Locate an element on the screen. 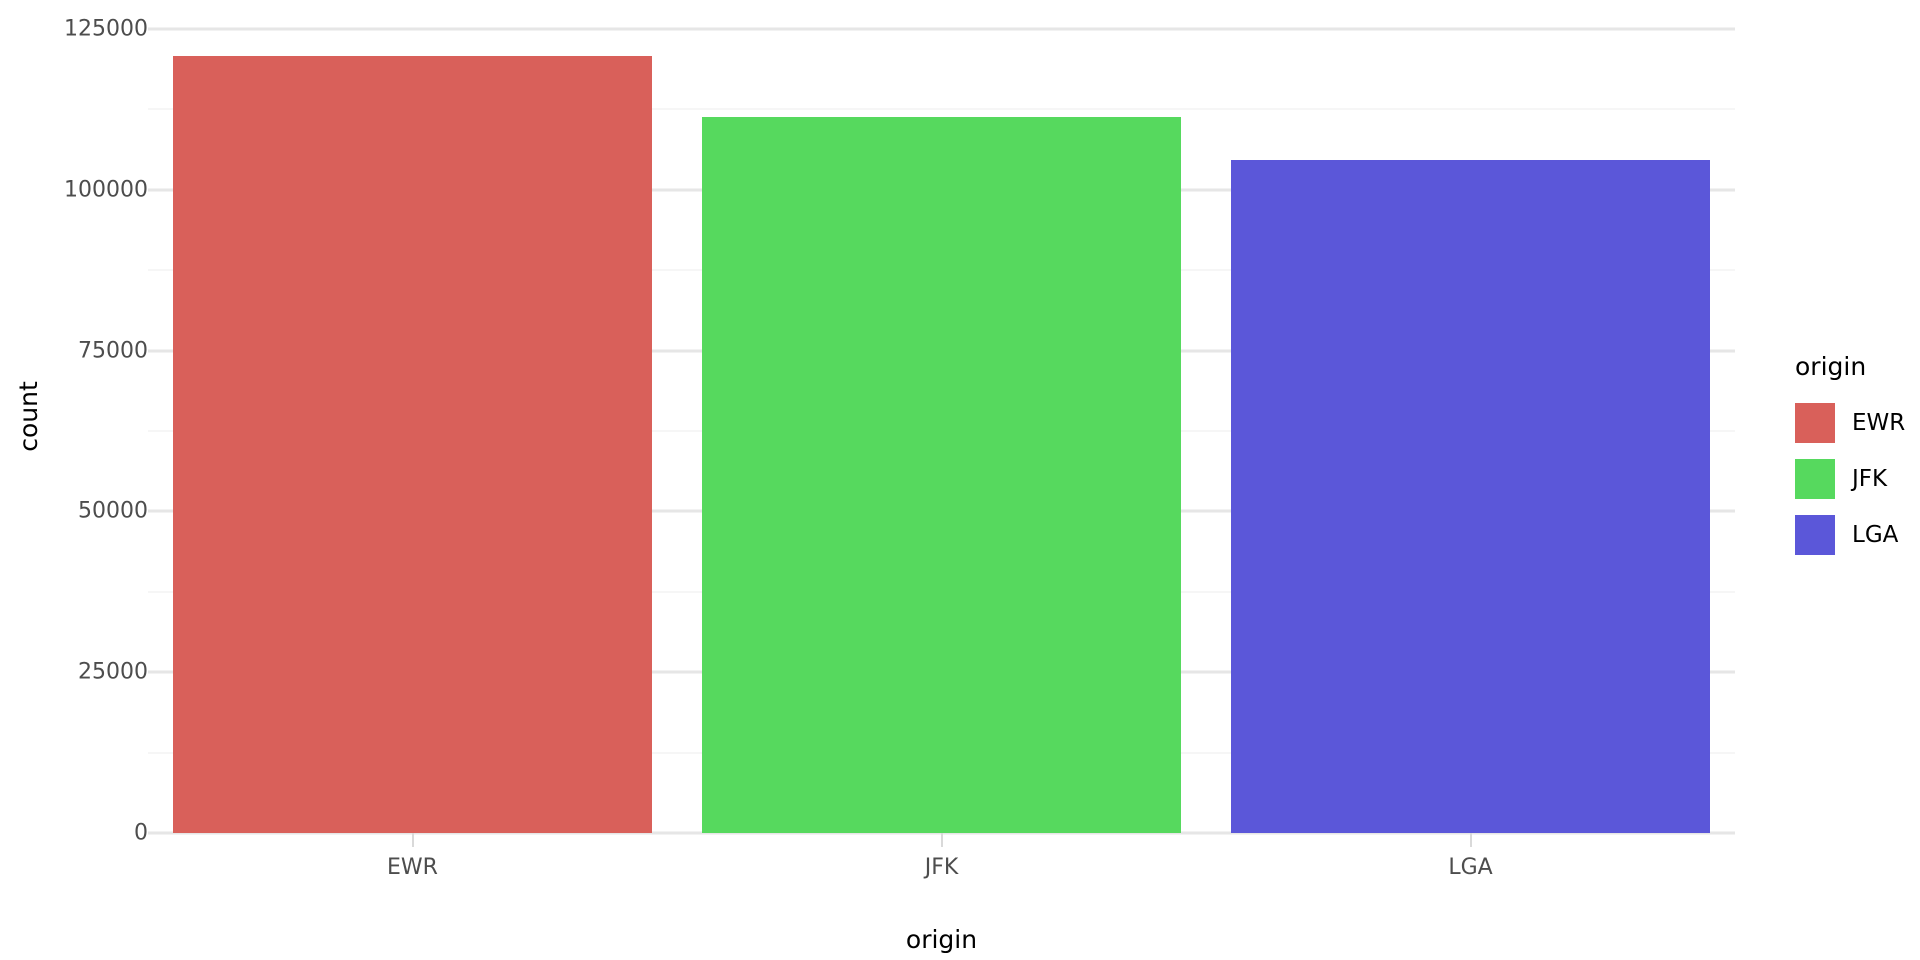 The image size is (1920, 960). legend-item-jfk: JFK is located at coordinates (1857, 479).